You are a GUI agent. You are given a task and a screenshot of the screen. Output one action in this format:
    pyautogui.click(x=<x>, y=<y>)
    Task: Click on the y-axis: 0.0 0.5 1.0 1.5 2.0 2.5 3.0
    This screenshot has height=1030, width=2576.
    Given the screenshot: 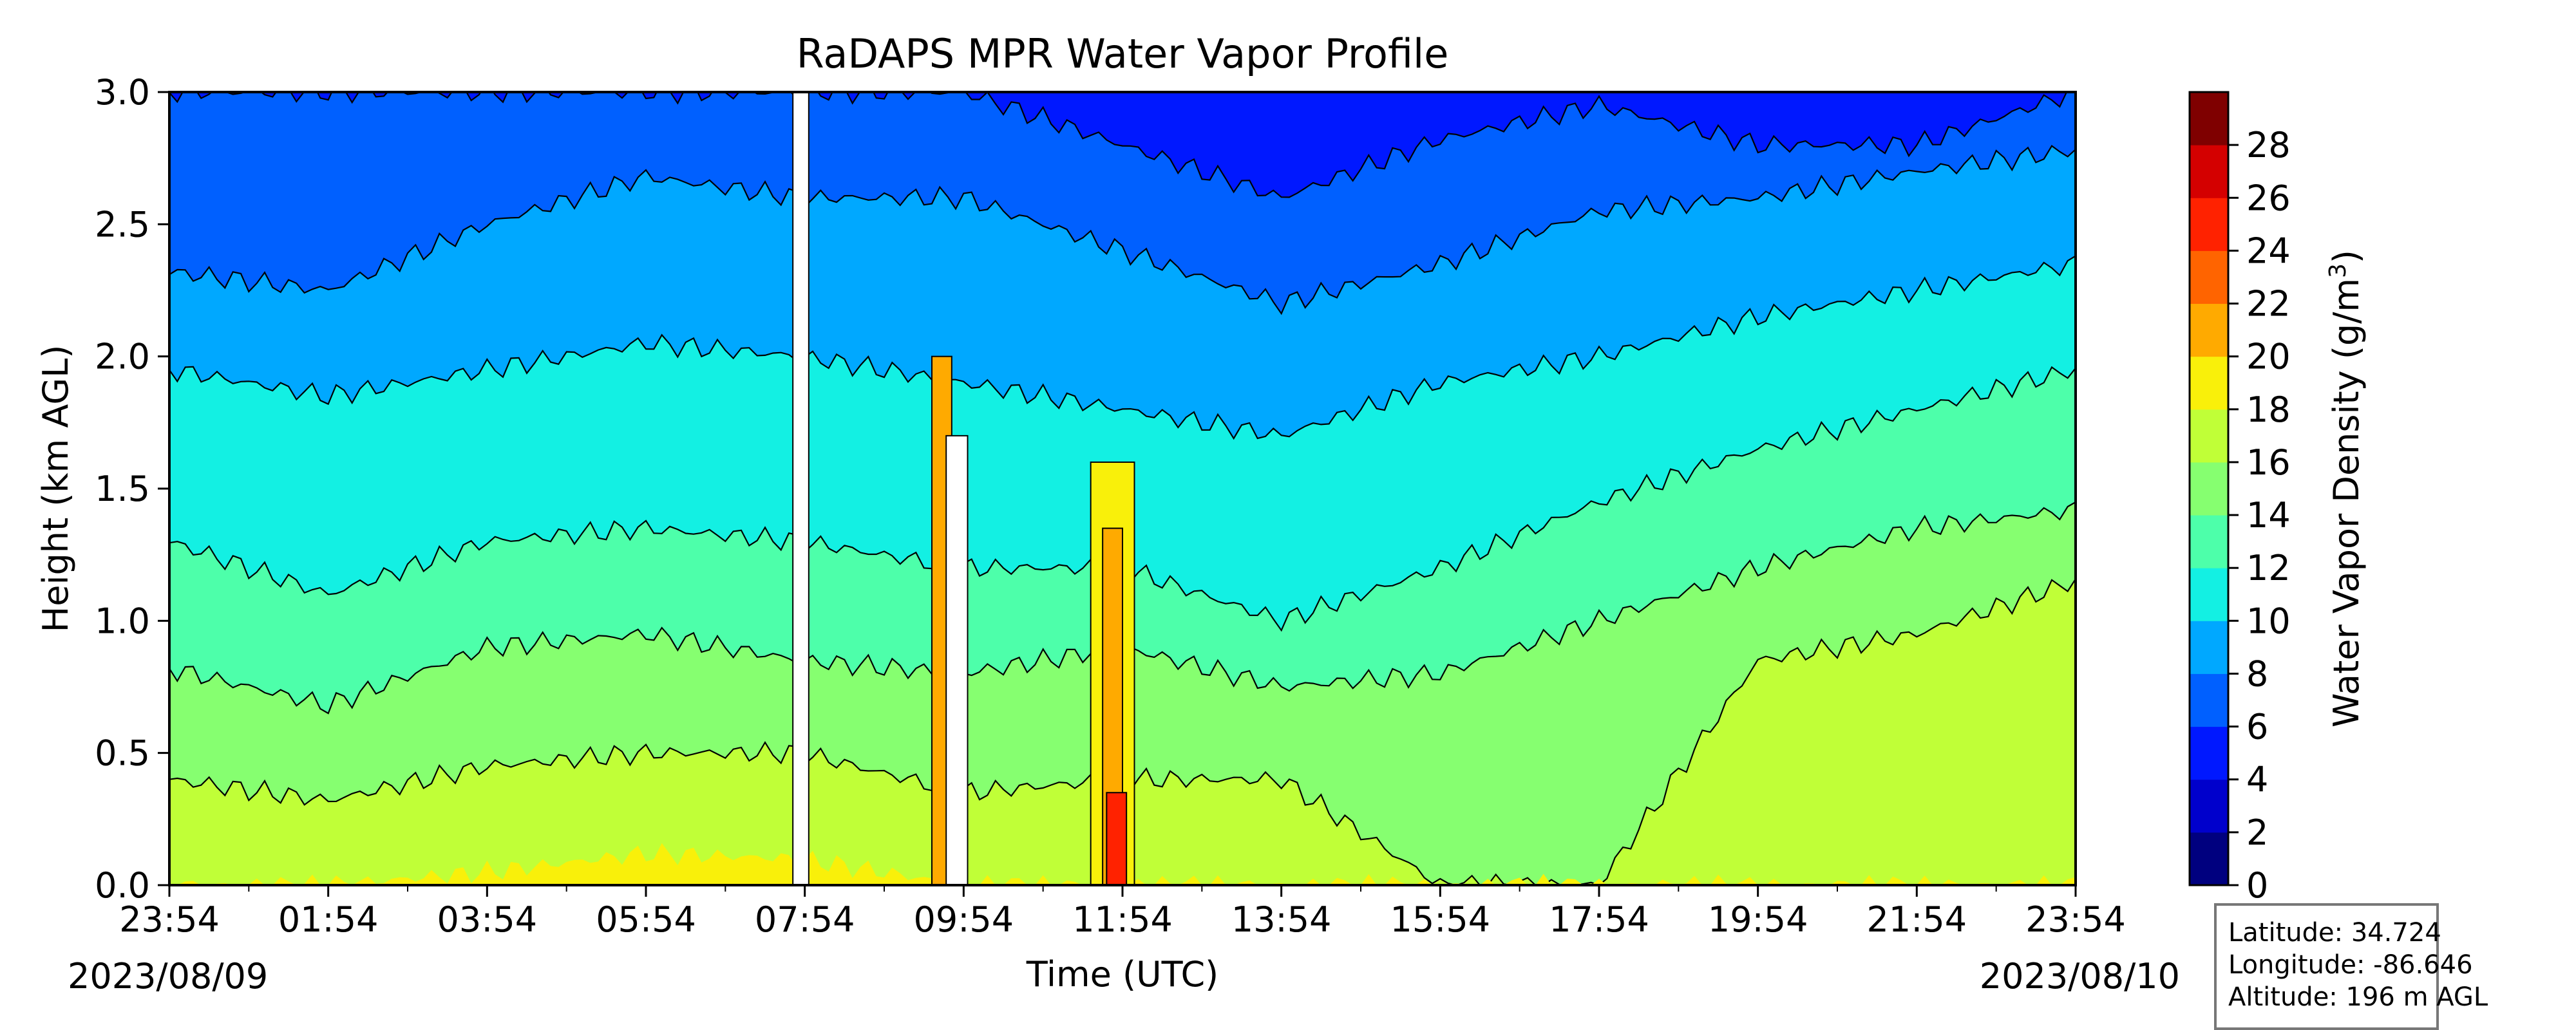 What is the action you would take?
    pyautogui.click(x=132, y=489)
    